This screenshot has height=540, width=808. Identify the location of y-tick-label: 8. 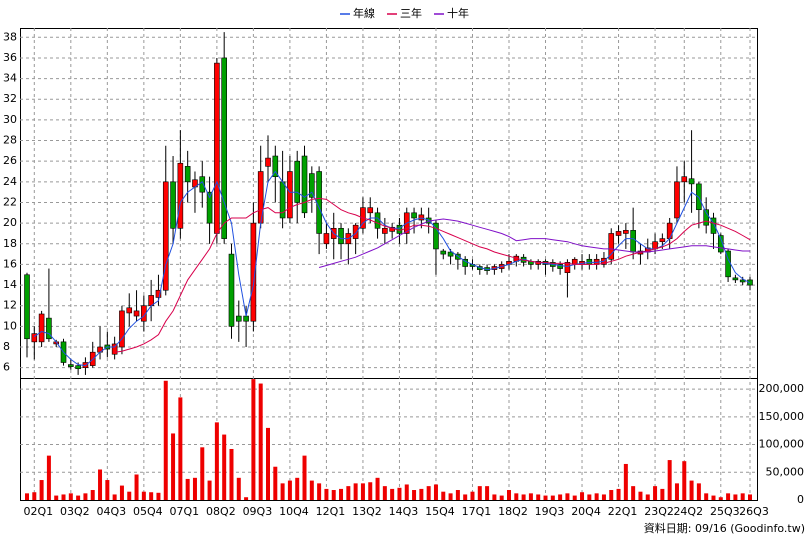
(6, 346).